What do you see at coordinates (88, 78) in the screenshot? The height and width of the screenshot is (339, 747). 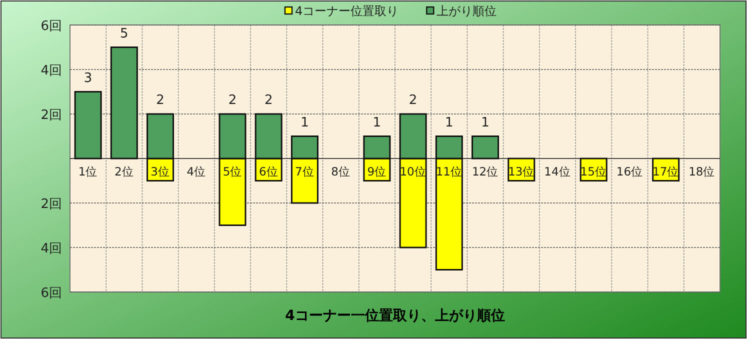 I see `data-label: 3` at bounding box center [88, 78].